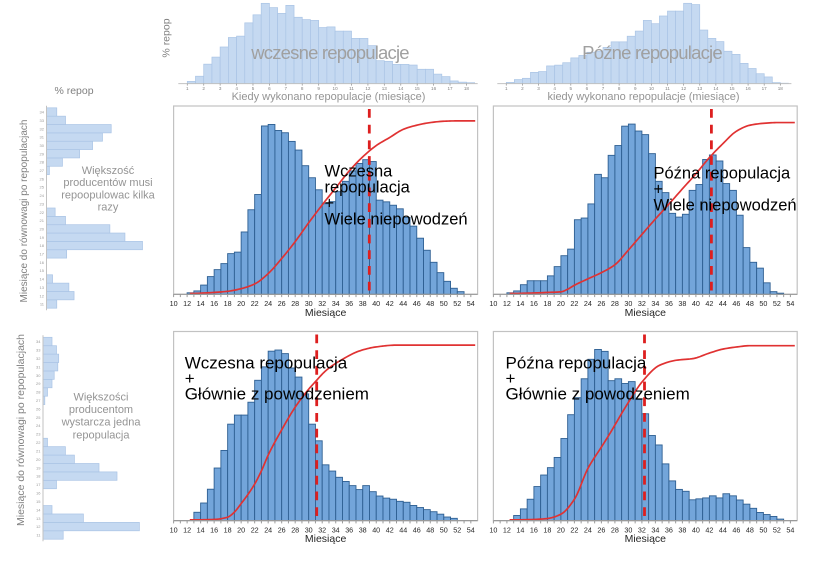 Image resolution: width=820 pixels, height=581 pixels. What do you see at coordinates (236, 88) in the screenshot?
I see `svg-text: 4` at bounding box center [236, 88].